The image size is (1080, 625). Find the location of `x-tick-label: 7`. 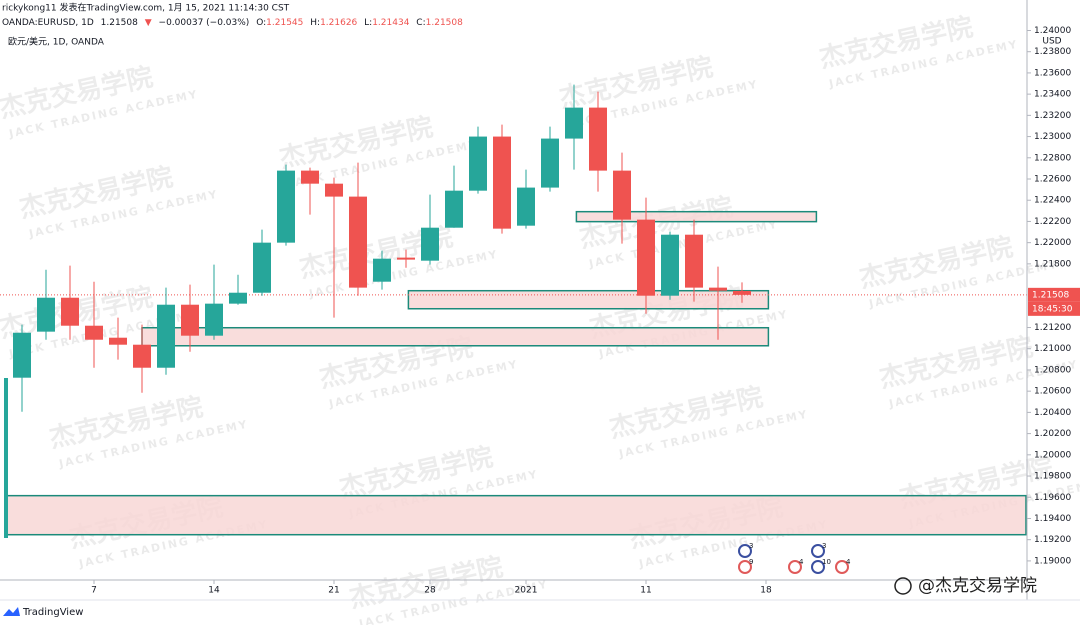

x-tick-label: 7 is located at coordinates (94, 591).